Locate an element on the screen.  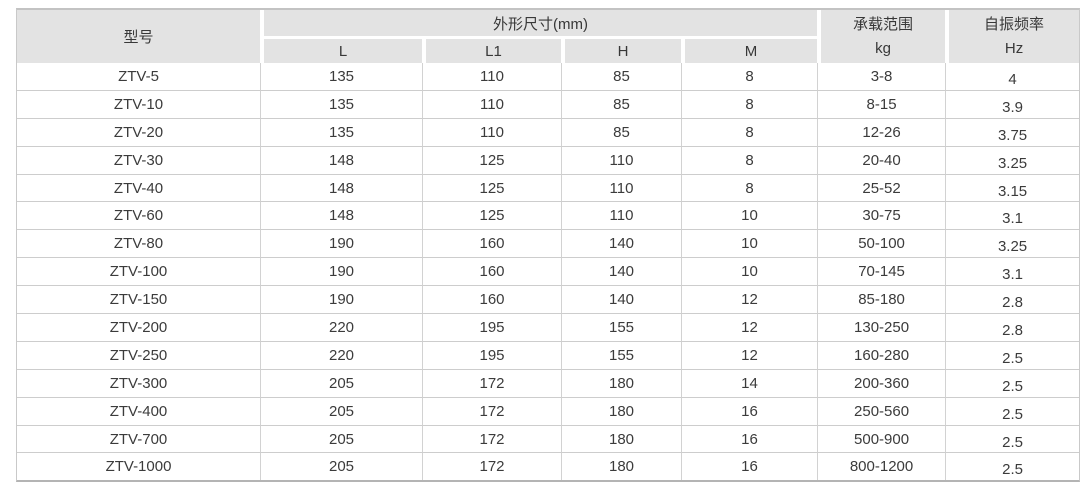
cell-dim-l: 148 is located at coordinates (341, 216).